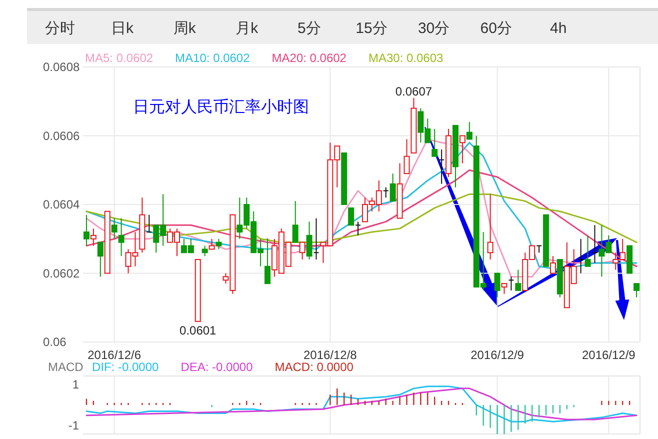  Describe the element at coordinates (122, 28) in the screenshot. I see `text: 日k` at that location.